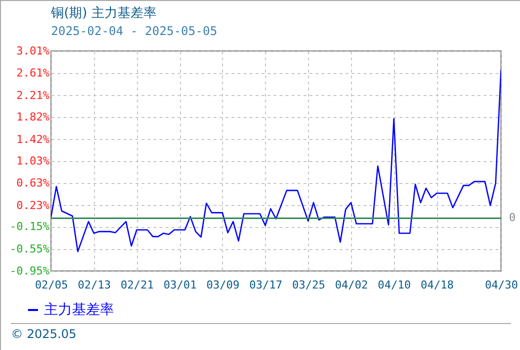 This screenshot has height=350, width=520. What do you see at coordinates (33, 117) in the screenshot?
I see `y-tick-label: 1.82%` at bounding box center [33, 117].